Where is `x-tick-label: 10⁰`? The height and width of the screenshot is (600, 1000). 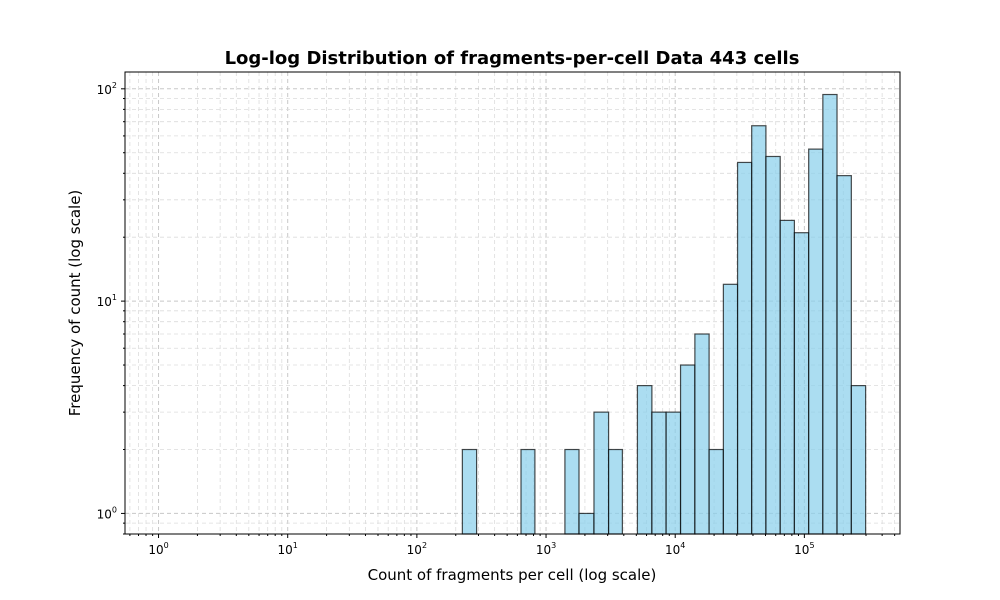
x-tick-label: 10⁰ is located at coordinates (158, 549).